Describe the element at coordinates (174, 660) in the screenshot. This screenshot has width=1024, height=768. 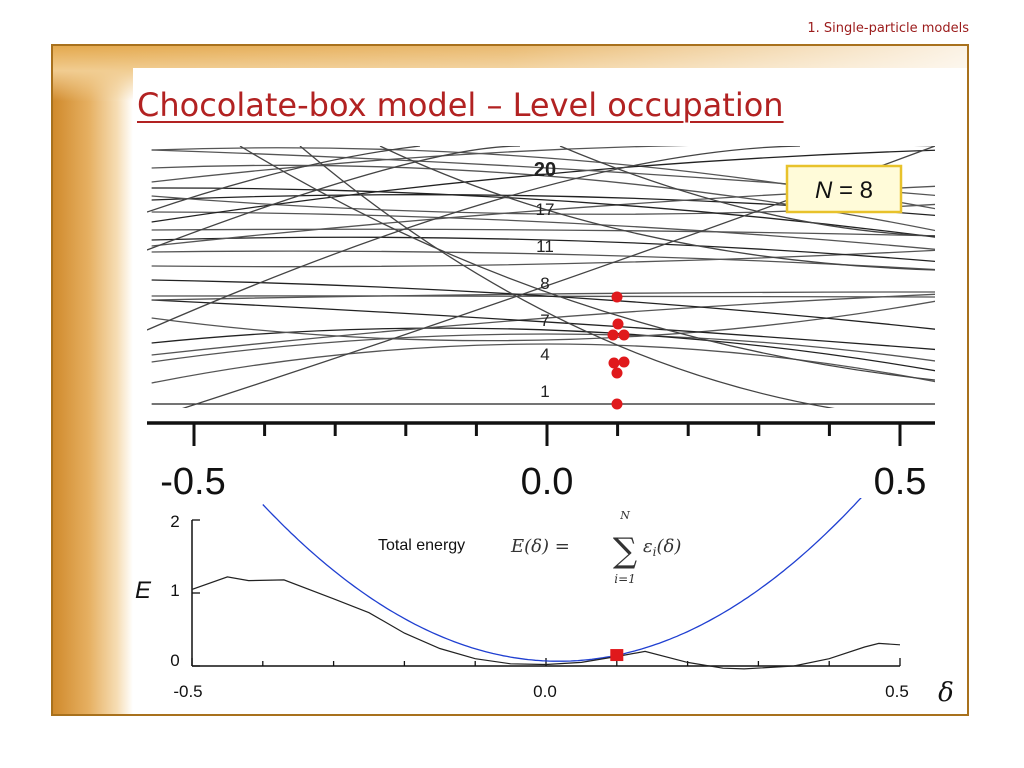
I see `energy-y-tick-0: 0` at that location.